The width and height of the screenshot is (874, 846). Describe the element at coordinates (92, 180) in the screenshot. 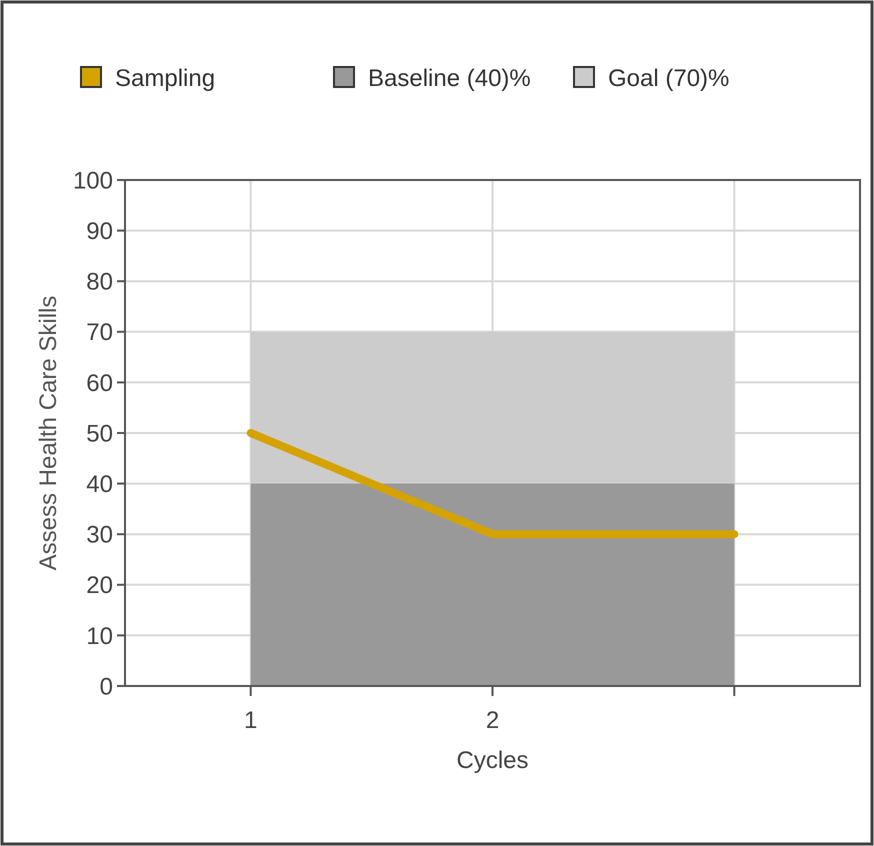

I see `y-tick-label: 100` at that location.